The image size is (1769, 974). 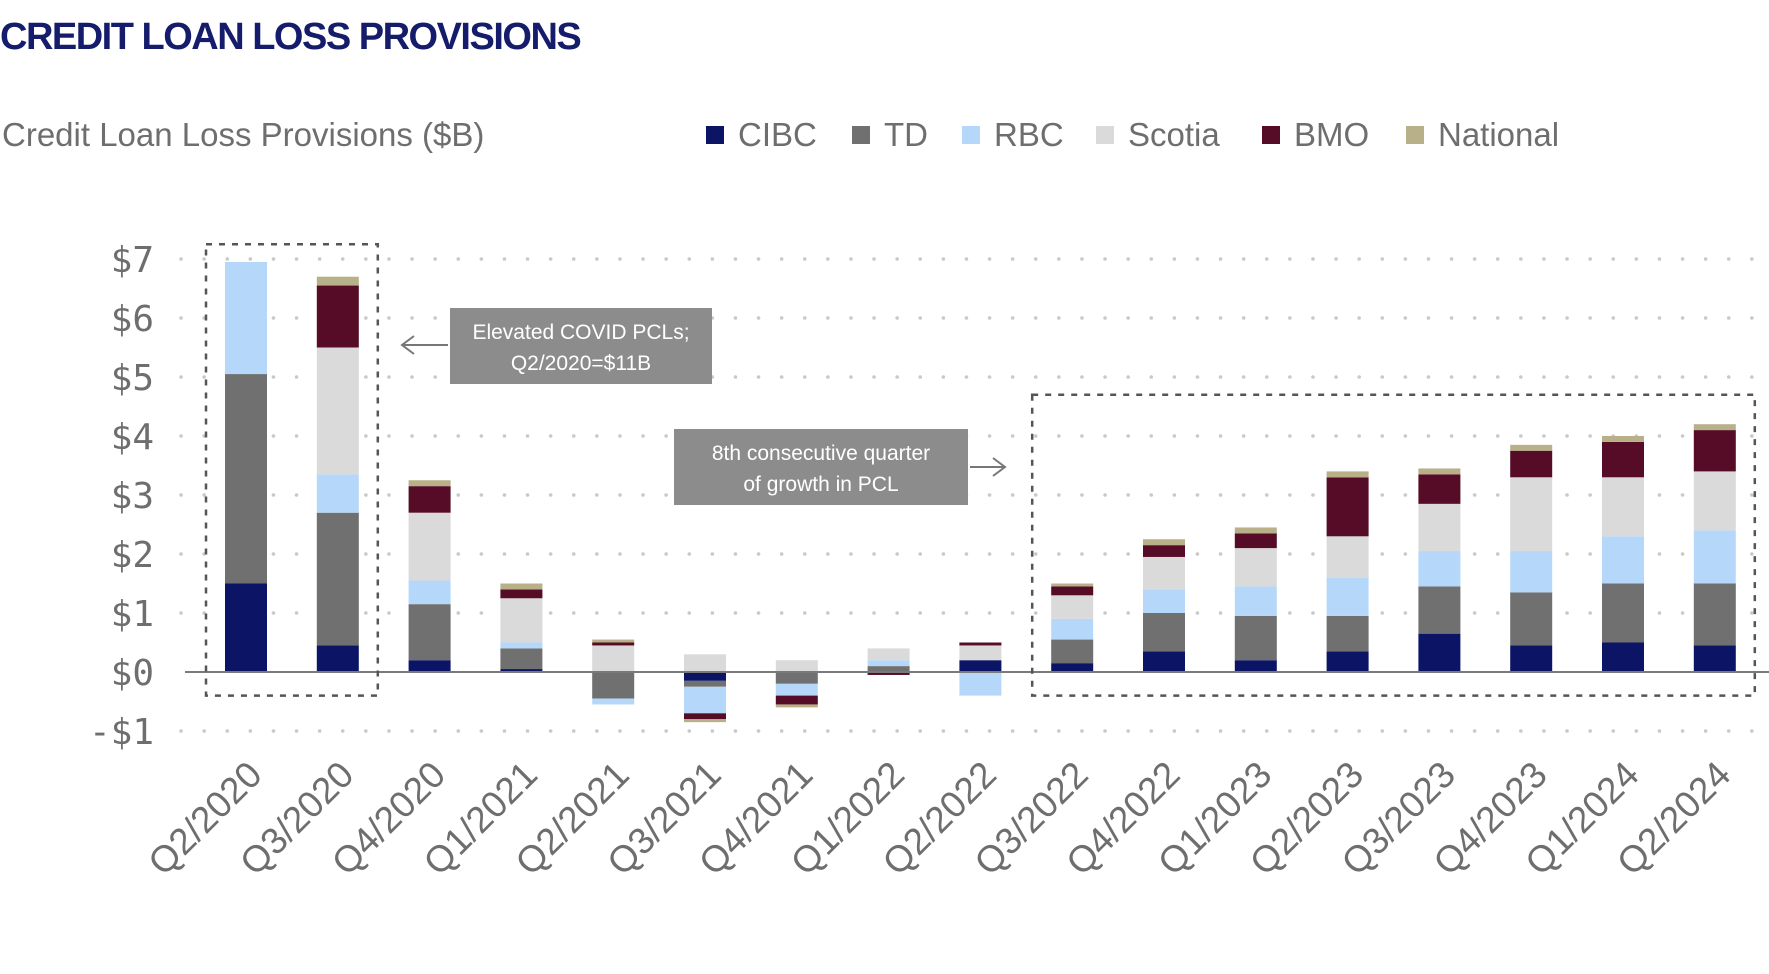 I want to click on y-tick-label: $3, so click(x=132, y=496).